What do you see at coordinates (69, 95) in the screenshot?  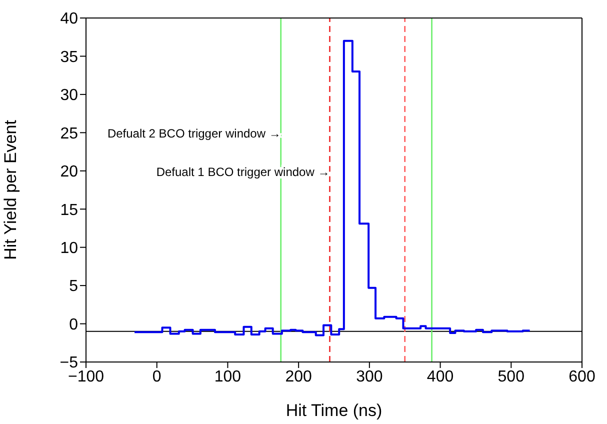 I see `y-tick-label: 30` at bounding box center [69, 95].